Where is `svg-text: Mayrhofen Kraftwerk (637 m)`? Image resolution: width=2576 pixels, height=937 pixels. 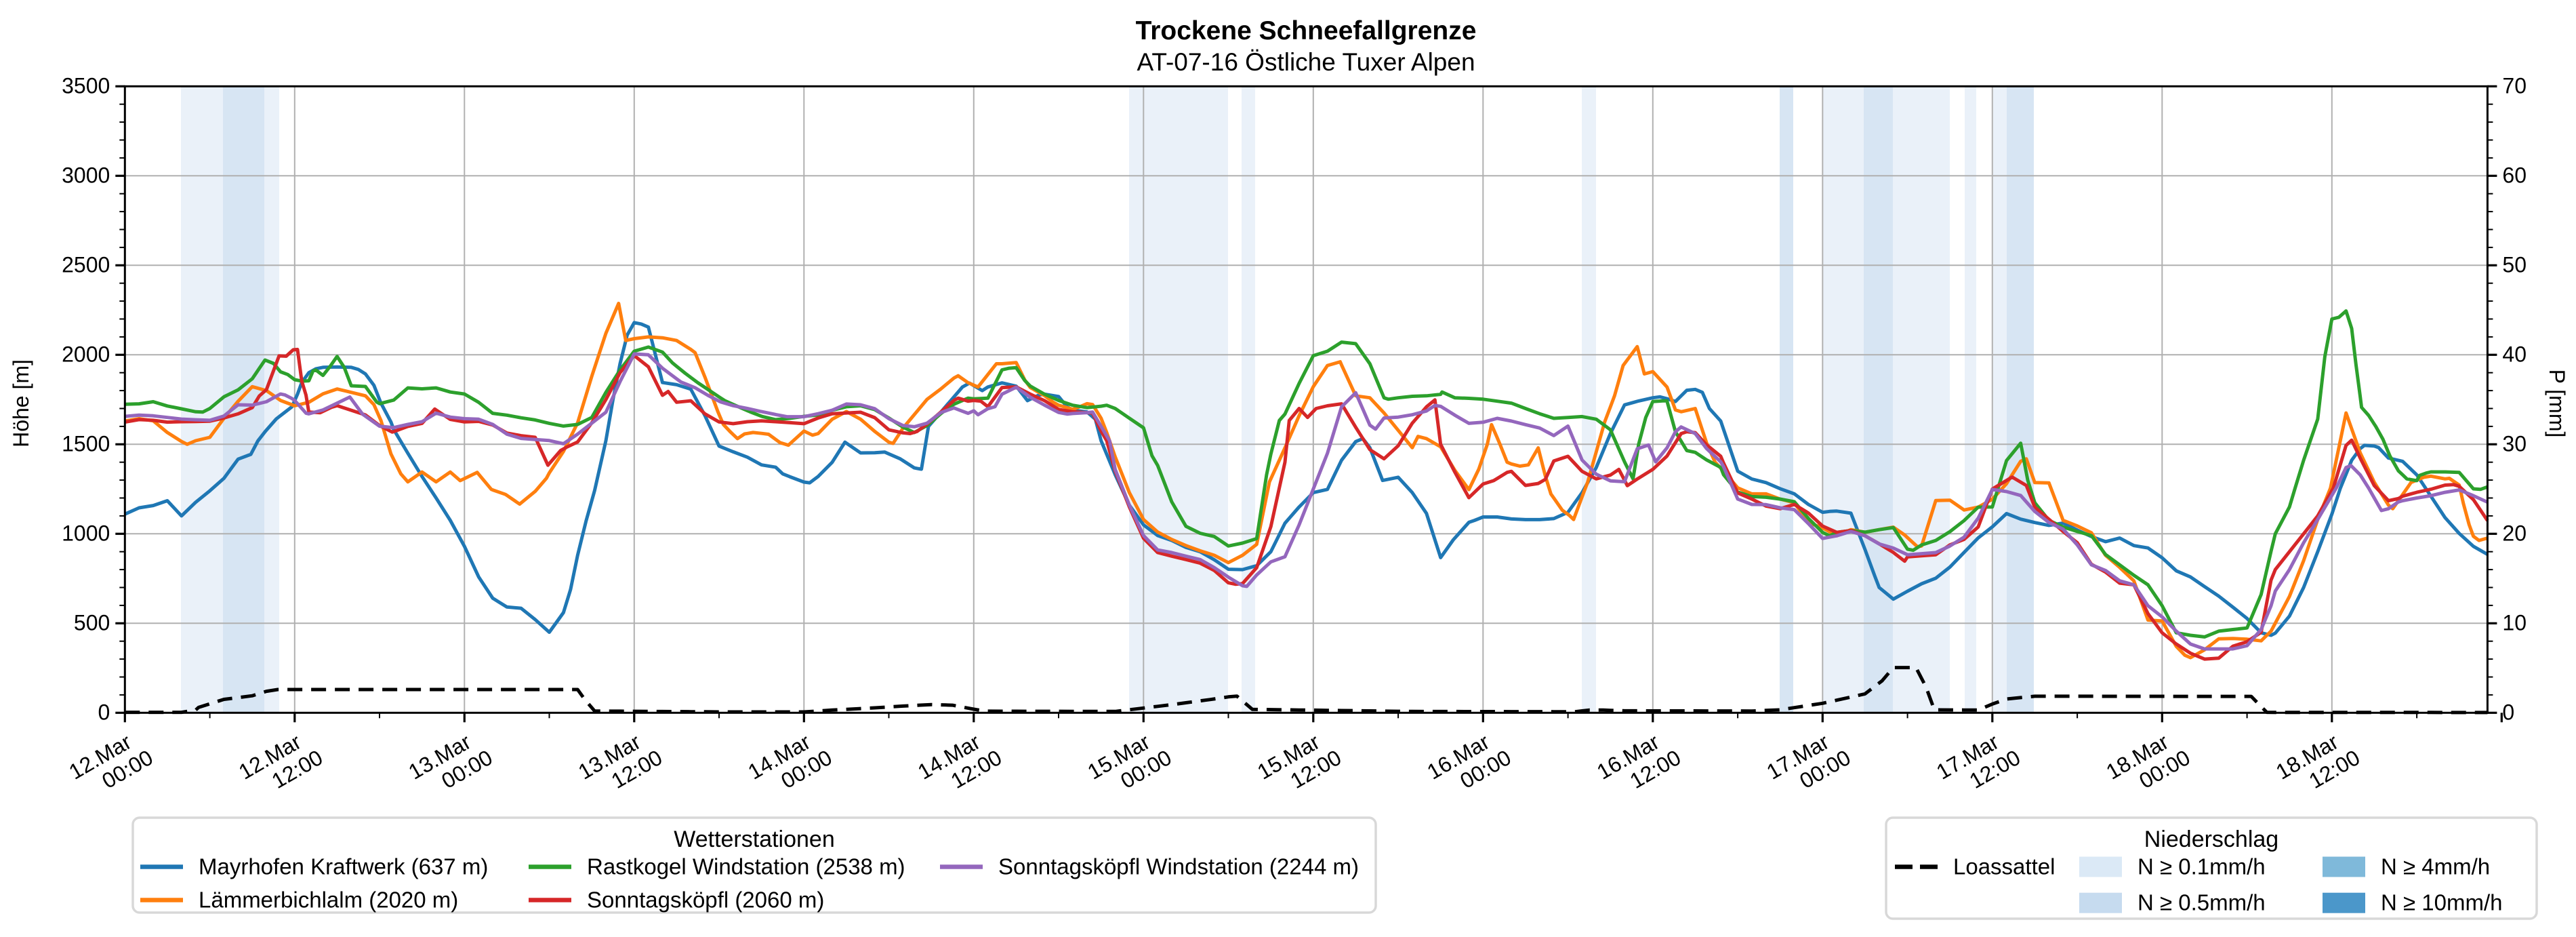
svg-text: Mayrhofen Kraftwerk (637 m) is located at coordinates (343, 867).